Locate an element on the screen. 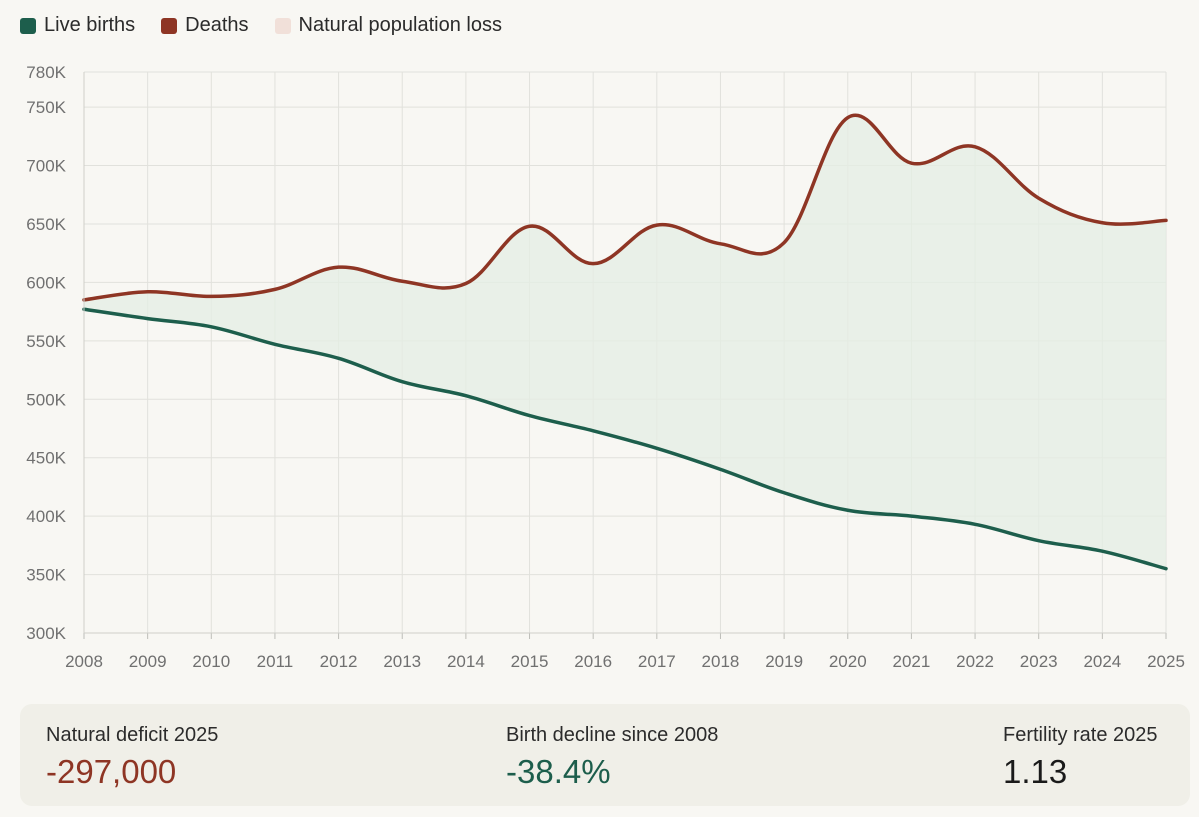 This screenshot has height=817, width=1199. x-tick-label: 2009 is located at coordinates (148, 661).